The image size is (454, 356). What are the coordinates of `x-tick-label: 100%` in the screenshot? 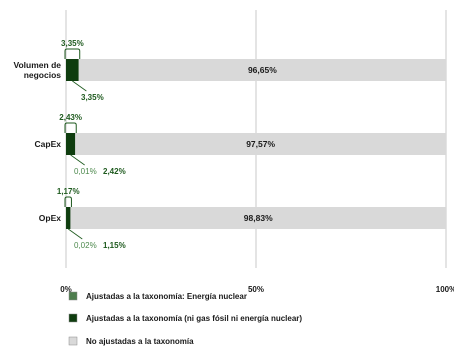 It's located at (445, 289).